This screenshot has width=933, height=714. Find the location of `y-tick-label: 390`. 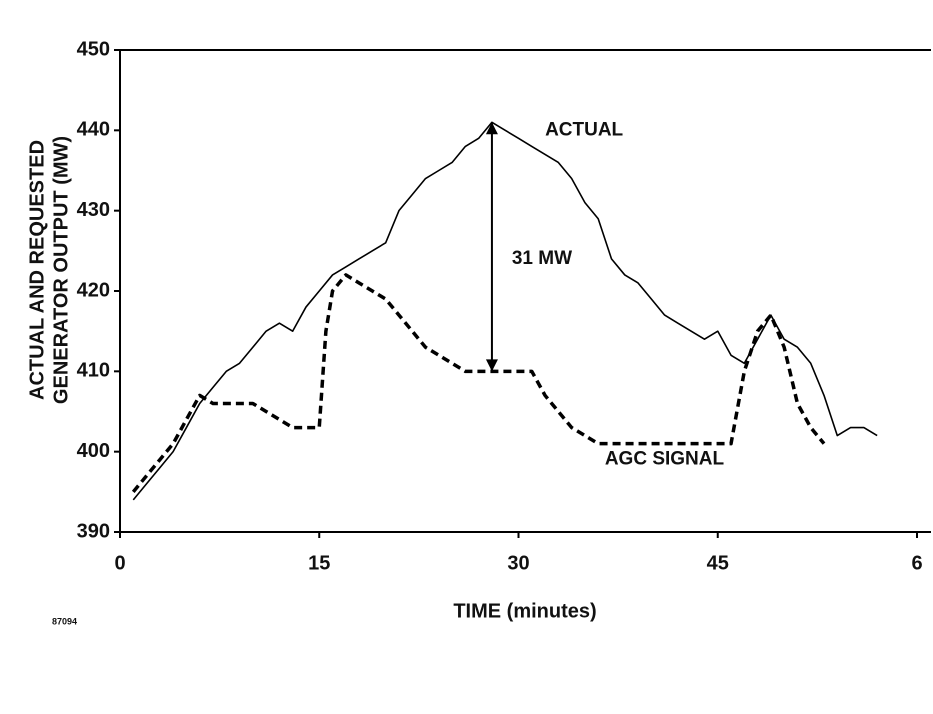

y-tick-label: 390 is located at coordinates (93, 531).